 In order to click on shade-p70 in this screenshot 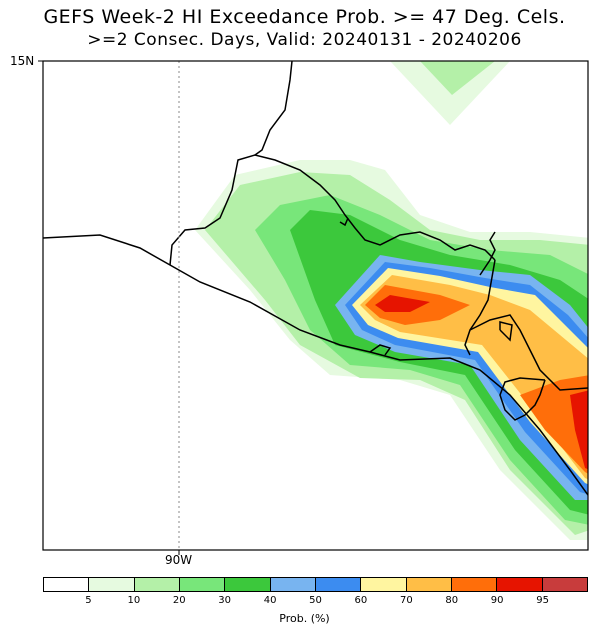, I will do `click(474, 377)`.